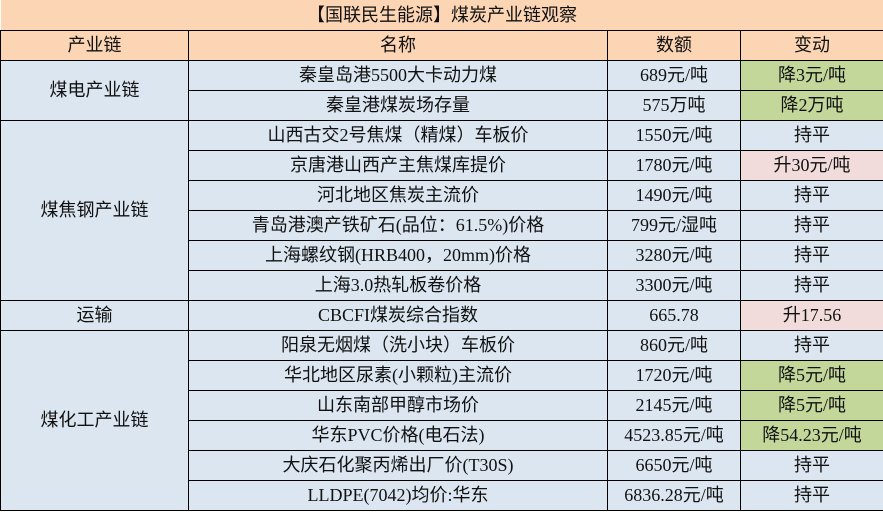  Describe the element at coordinates (398, 225) in the screenshot. I see `item-name-cell: 青岛港澳产铁矿石(品位：61.5%)价格` at that location.